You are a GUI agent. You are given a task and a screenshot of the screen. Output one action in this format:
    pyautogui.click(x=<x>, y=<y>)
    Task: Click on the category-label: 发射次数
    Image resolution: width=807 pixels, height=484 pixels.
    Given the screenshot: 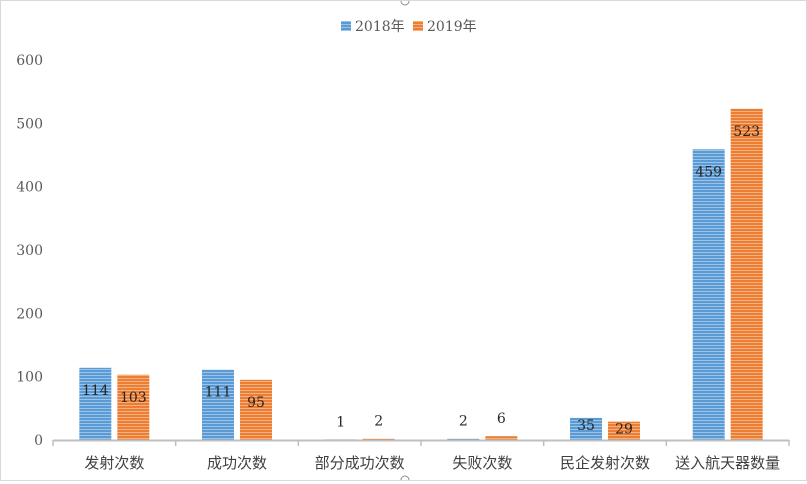 What is the action you would take?
    pyautogui.click(x=114, y=463)
    